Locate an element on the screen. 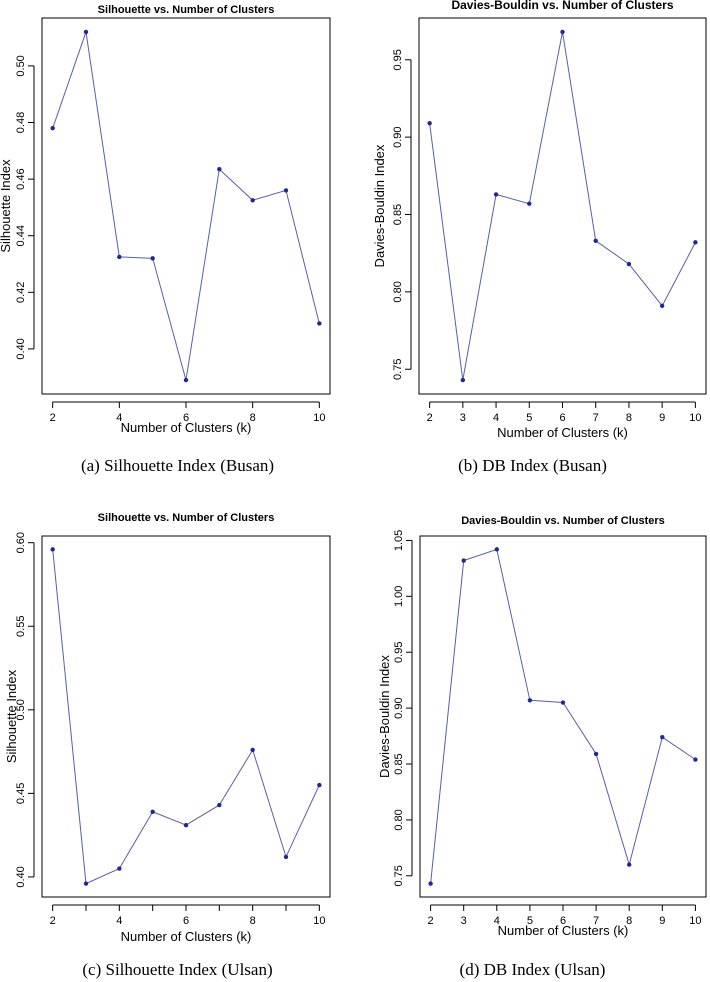  caption-a: (a) Silhouette Index (Busan) is located at coordinates (177, 465).